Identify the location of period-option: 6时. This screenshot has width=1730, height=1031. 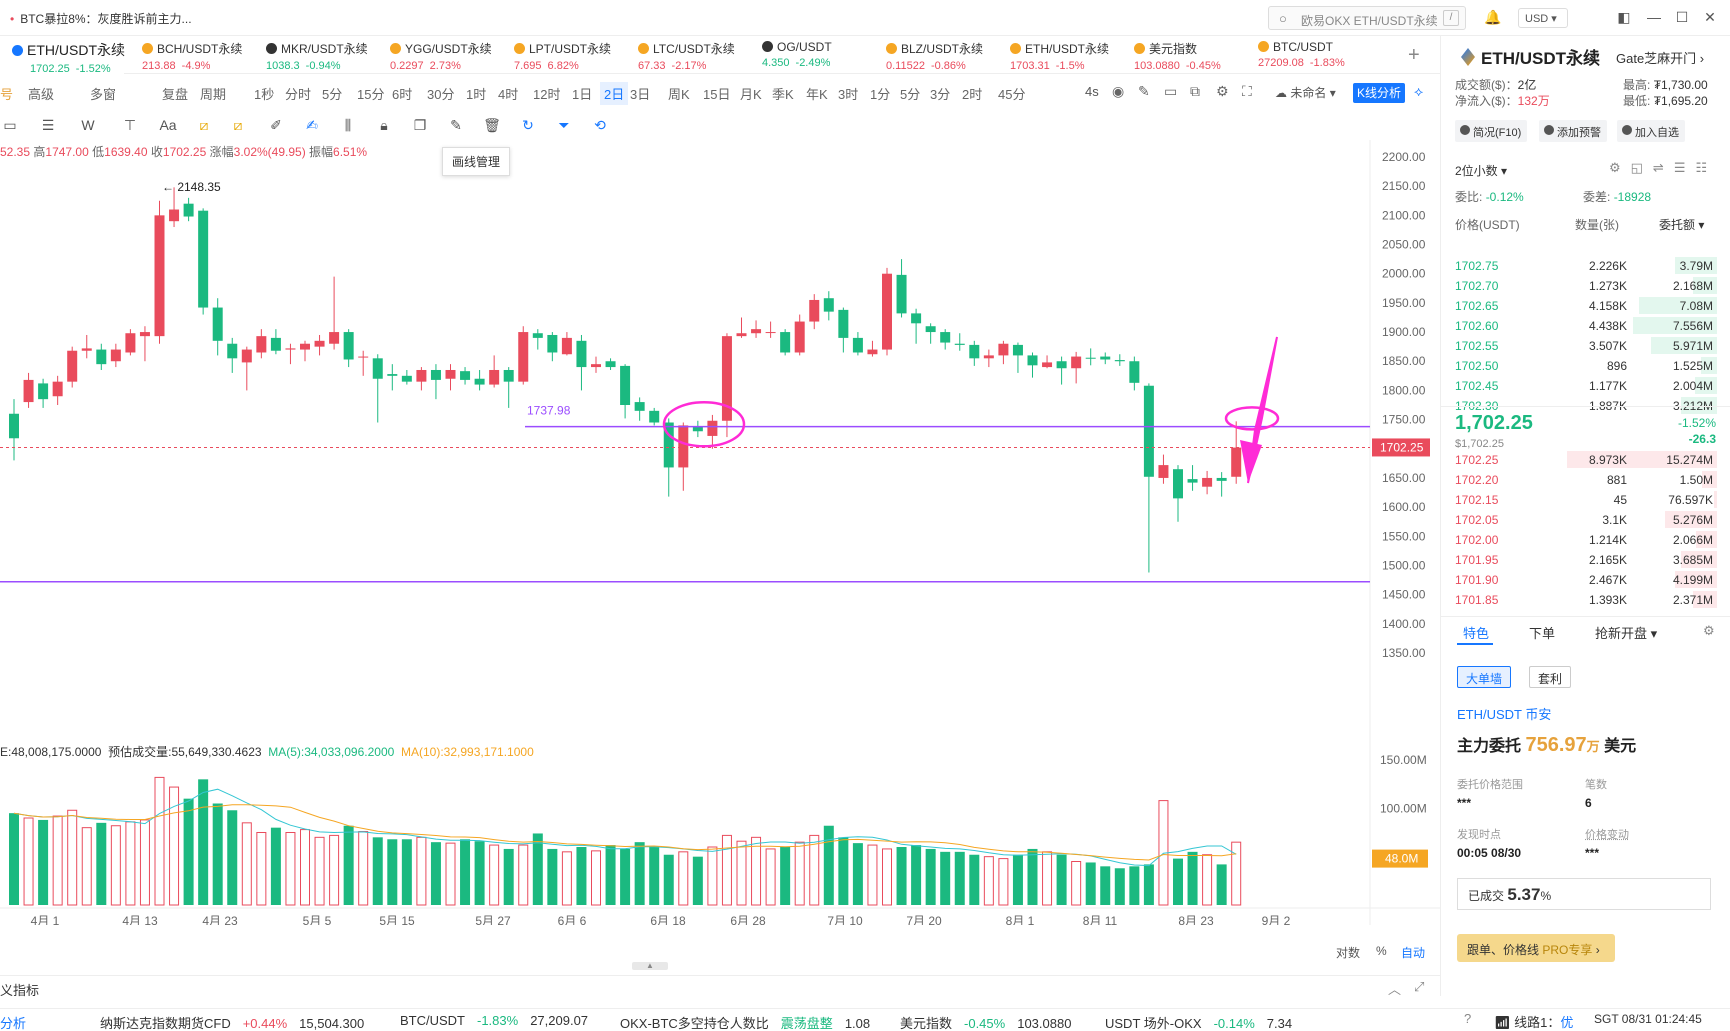
(402, 93).